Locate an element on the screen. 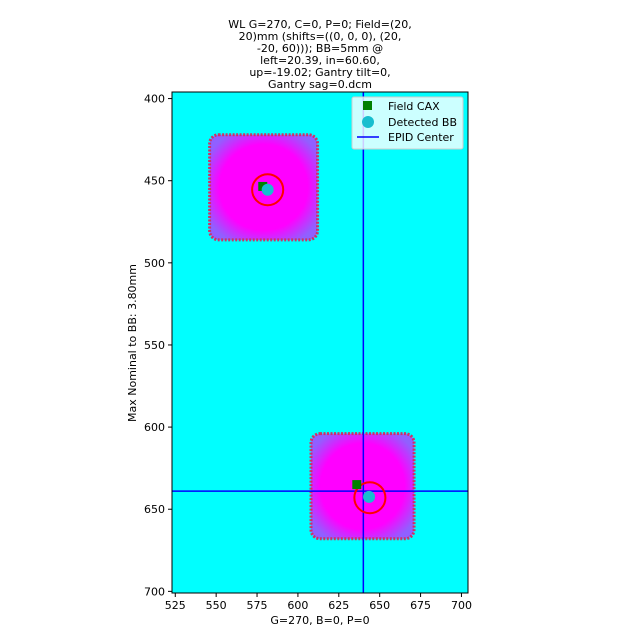  legend-box is located at coordinates (407, 123).